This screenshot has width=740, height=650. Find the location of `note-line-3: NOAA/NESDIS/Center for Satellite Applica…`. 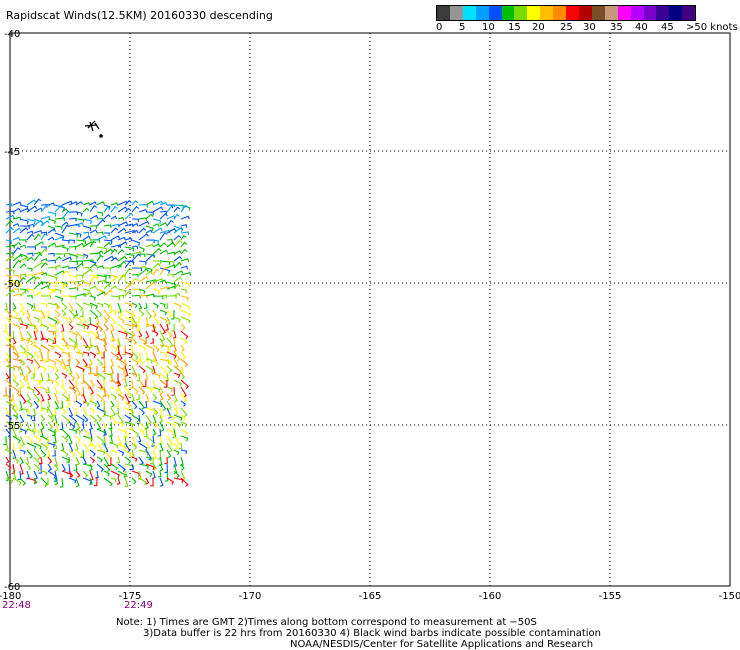

note-line-3: NOAA/NESDIS/Center for Satellite Applica… is located at coordinates (442, 644).